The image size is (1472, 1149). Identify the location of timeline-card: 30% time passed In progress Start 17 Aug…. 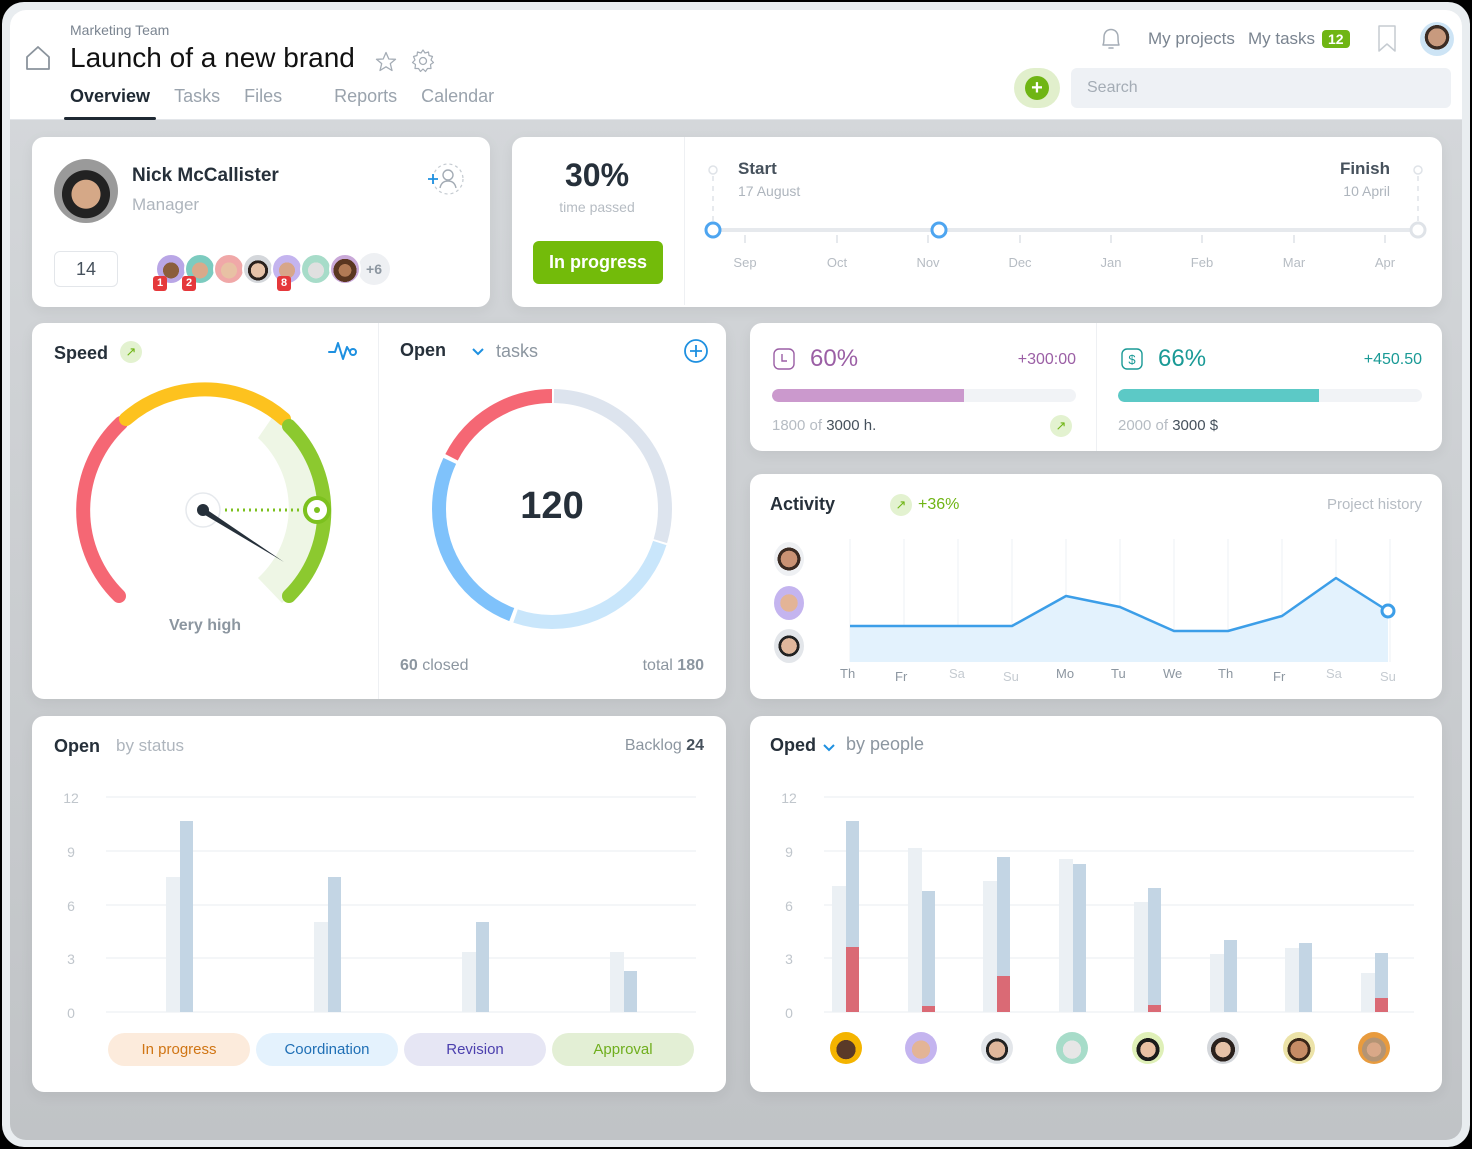
(977, 222).